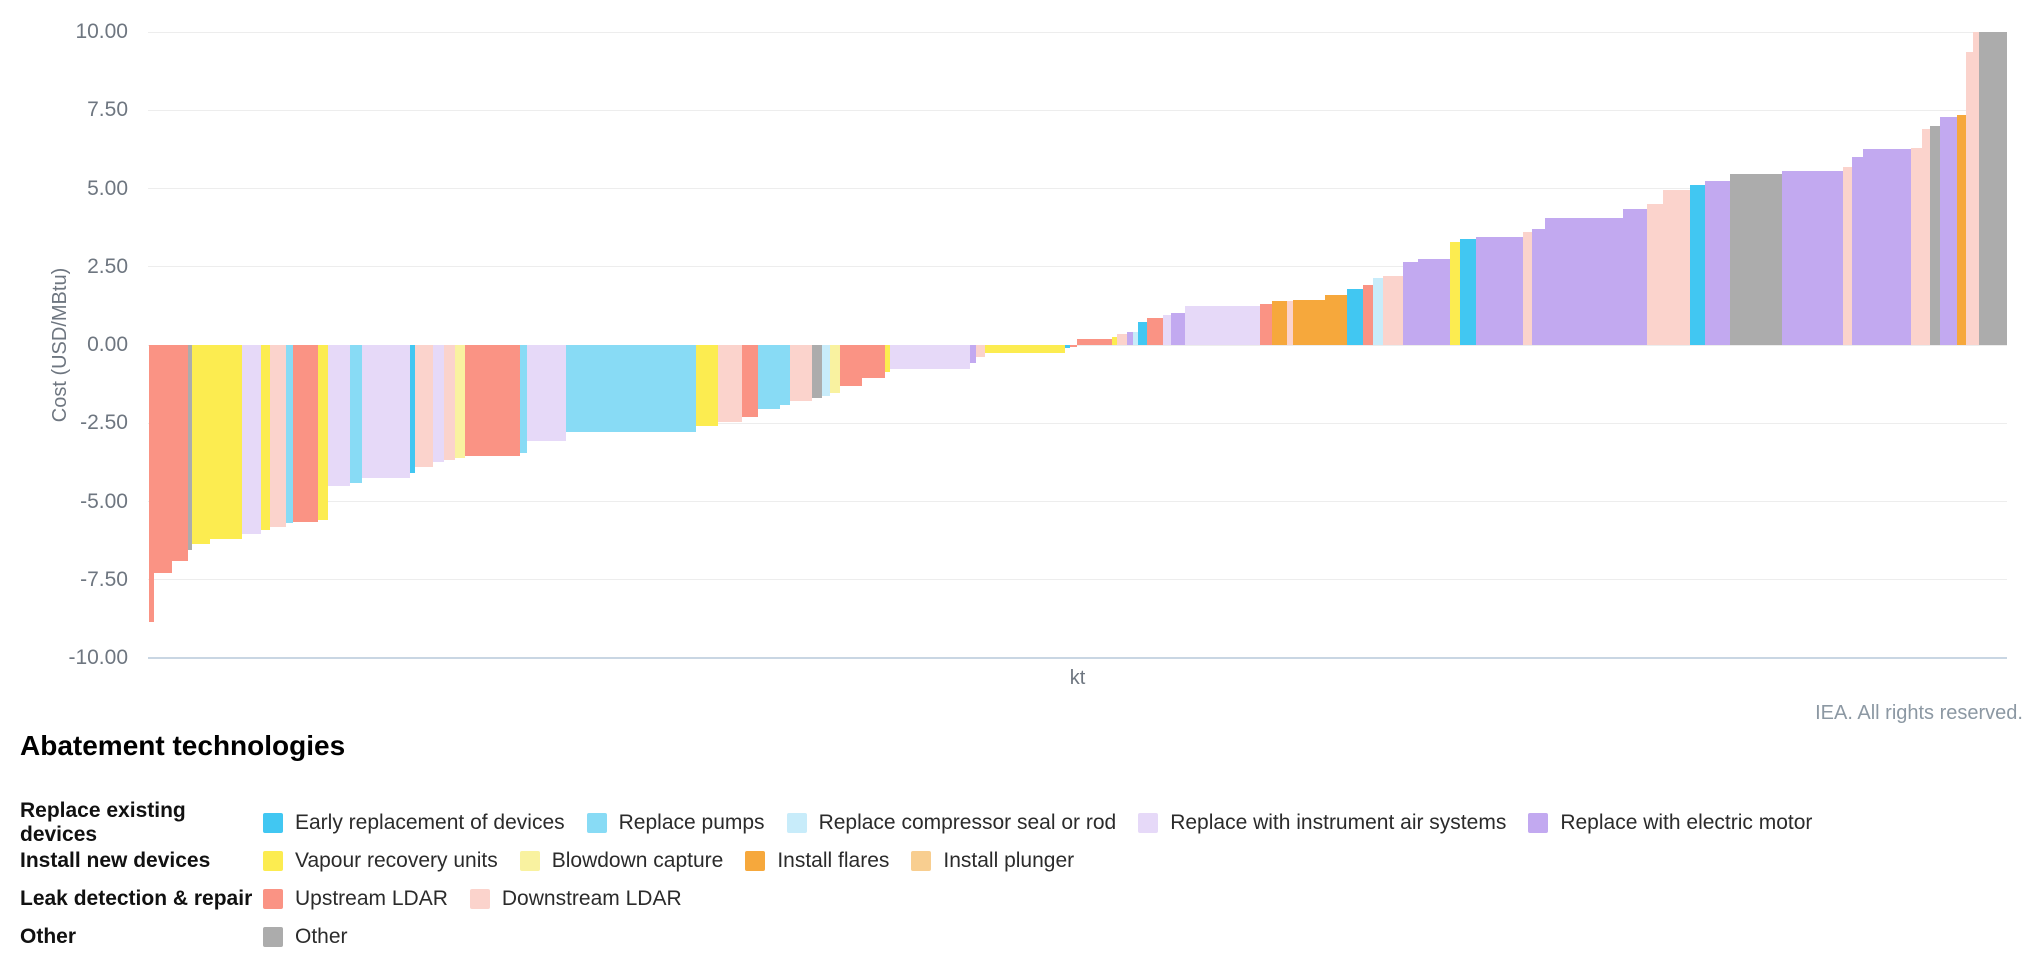 The width and height of the screenshot is (2029, 956). What do you see at coordinates (575, 899) in the screenshot?
I see `legend-item-downstream: Downstream LDAR` at bounding box center [575, 899].